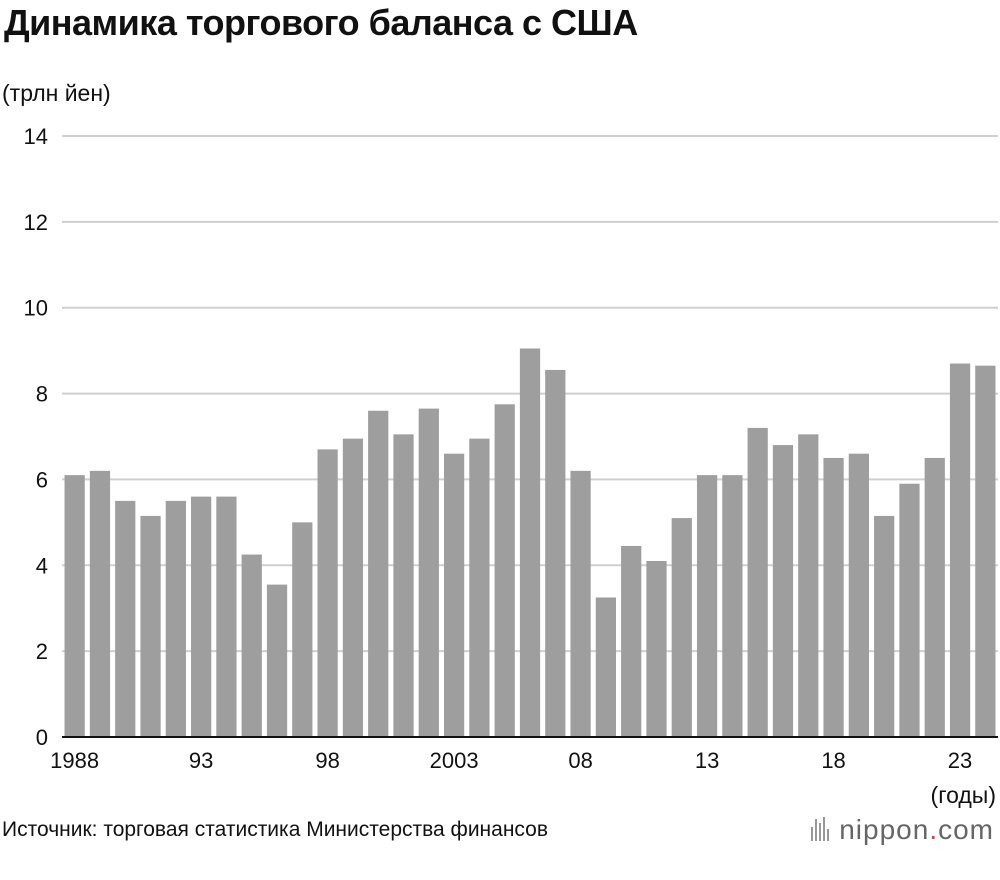  I want to click on chart-title: Динамика торгового баланса с США, so click(321, 22).